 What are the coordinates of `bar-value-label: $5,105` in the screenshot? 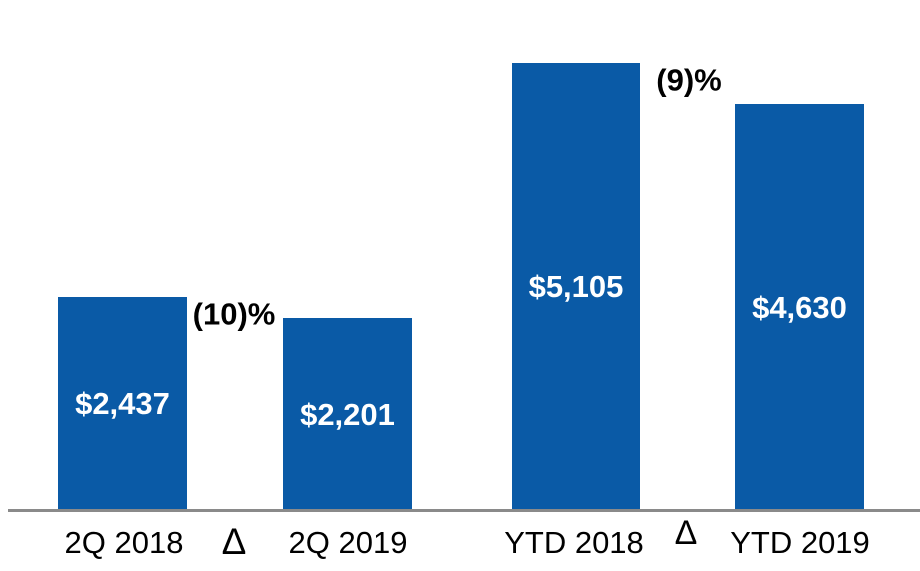 It's located at (576, 286).